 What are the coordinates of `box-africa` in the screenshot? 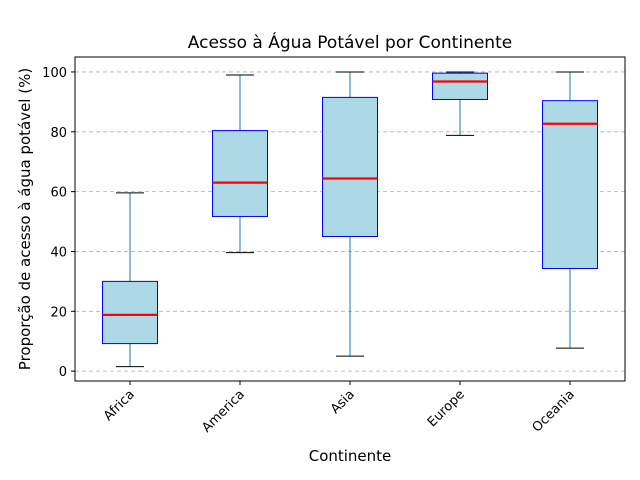 It's located at (130, 280).